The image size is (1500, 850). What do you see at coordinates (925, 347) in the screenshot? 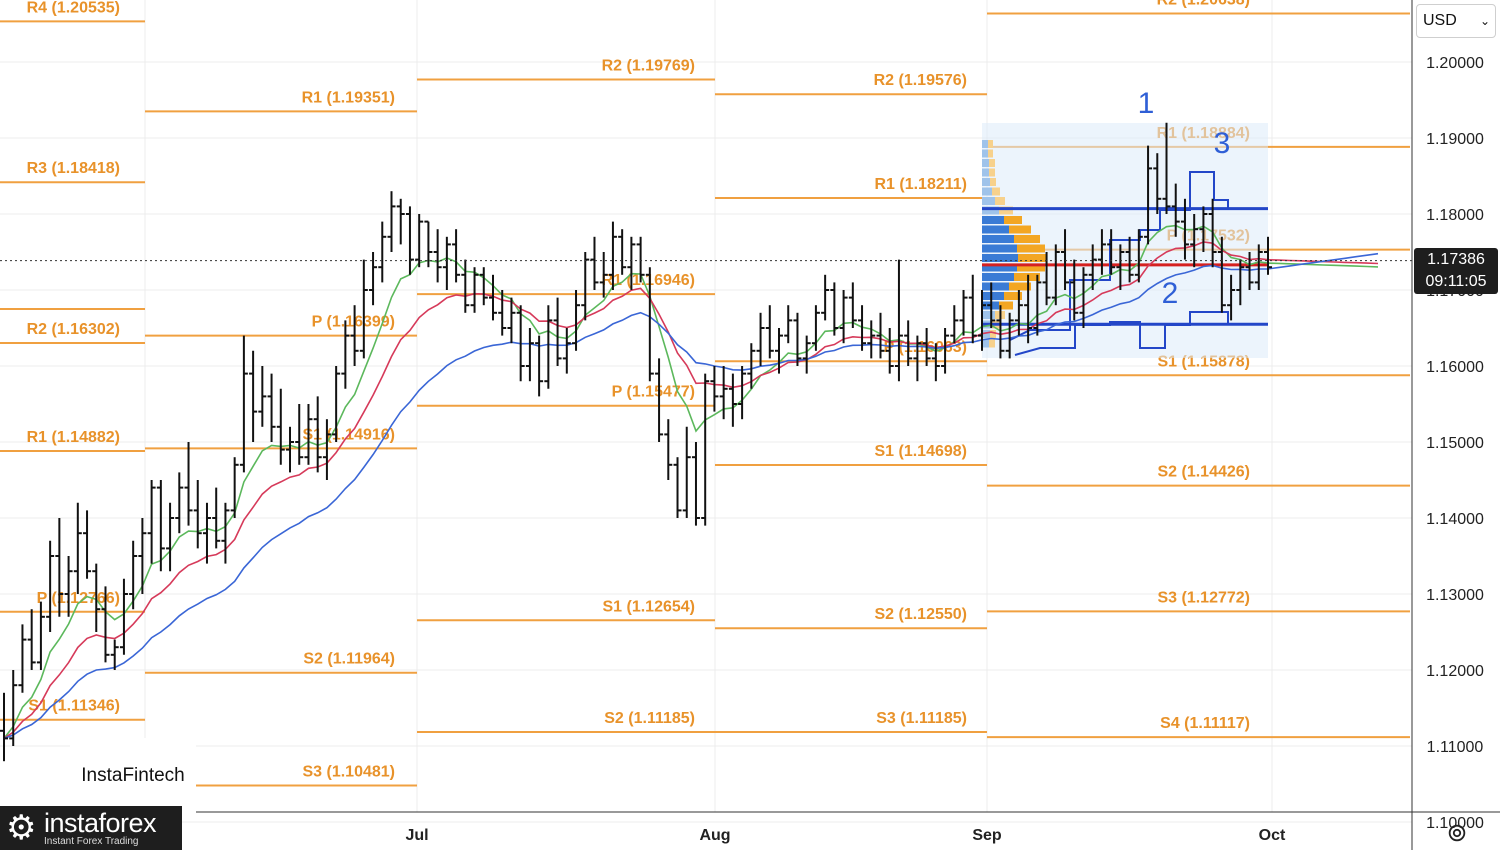
I see `pivot-label: P (1.16063)` at bounding box center [925, 347].